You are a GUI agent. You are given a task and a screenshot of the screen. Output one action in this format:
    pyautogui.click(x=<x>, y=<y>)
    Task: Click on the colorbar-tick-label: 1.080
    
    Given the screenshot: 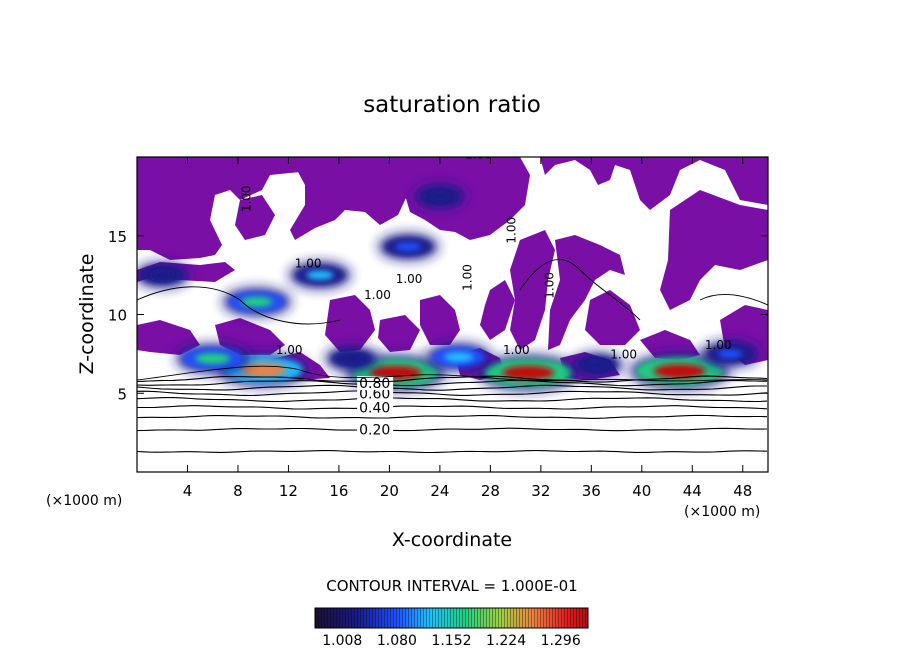 What is the action you would take?
    pyautogui.click(x=397, y=641)
    